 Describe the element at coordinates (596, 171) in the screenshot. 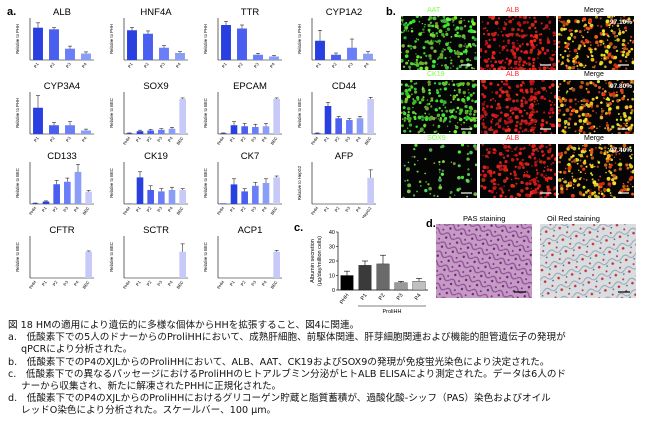

I see `micrograph-merge: 97.40%` at that location.